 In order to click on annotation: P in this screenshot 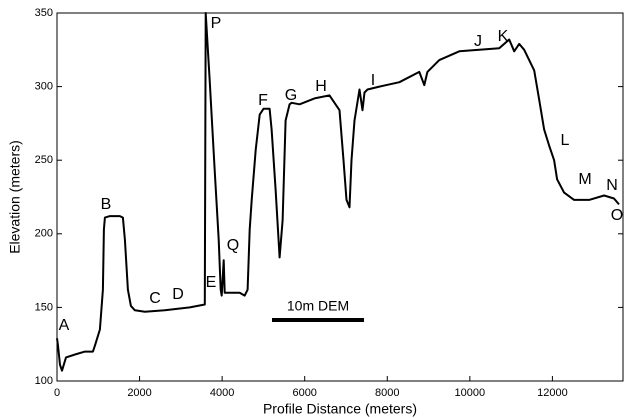, I will do `click(216, 23)`.